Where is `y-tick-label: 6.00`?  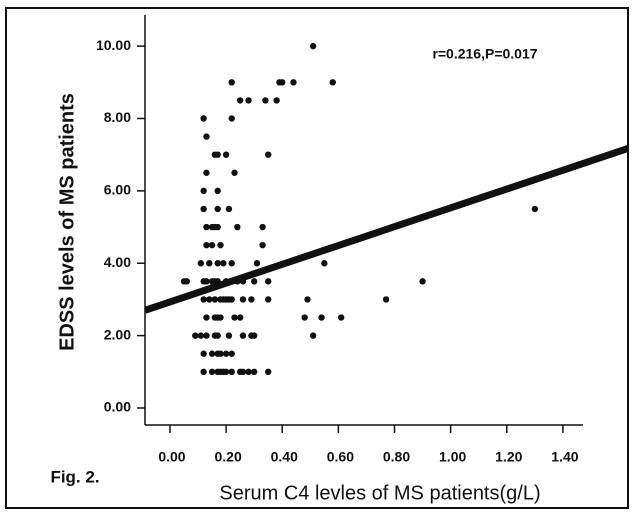 y-tick-label: 6.00 is located at coordinates (117, 190).